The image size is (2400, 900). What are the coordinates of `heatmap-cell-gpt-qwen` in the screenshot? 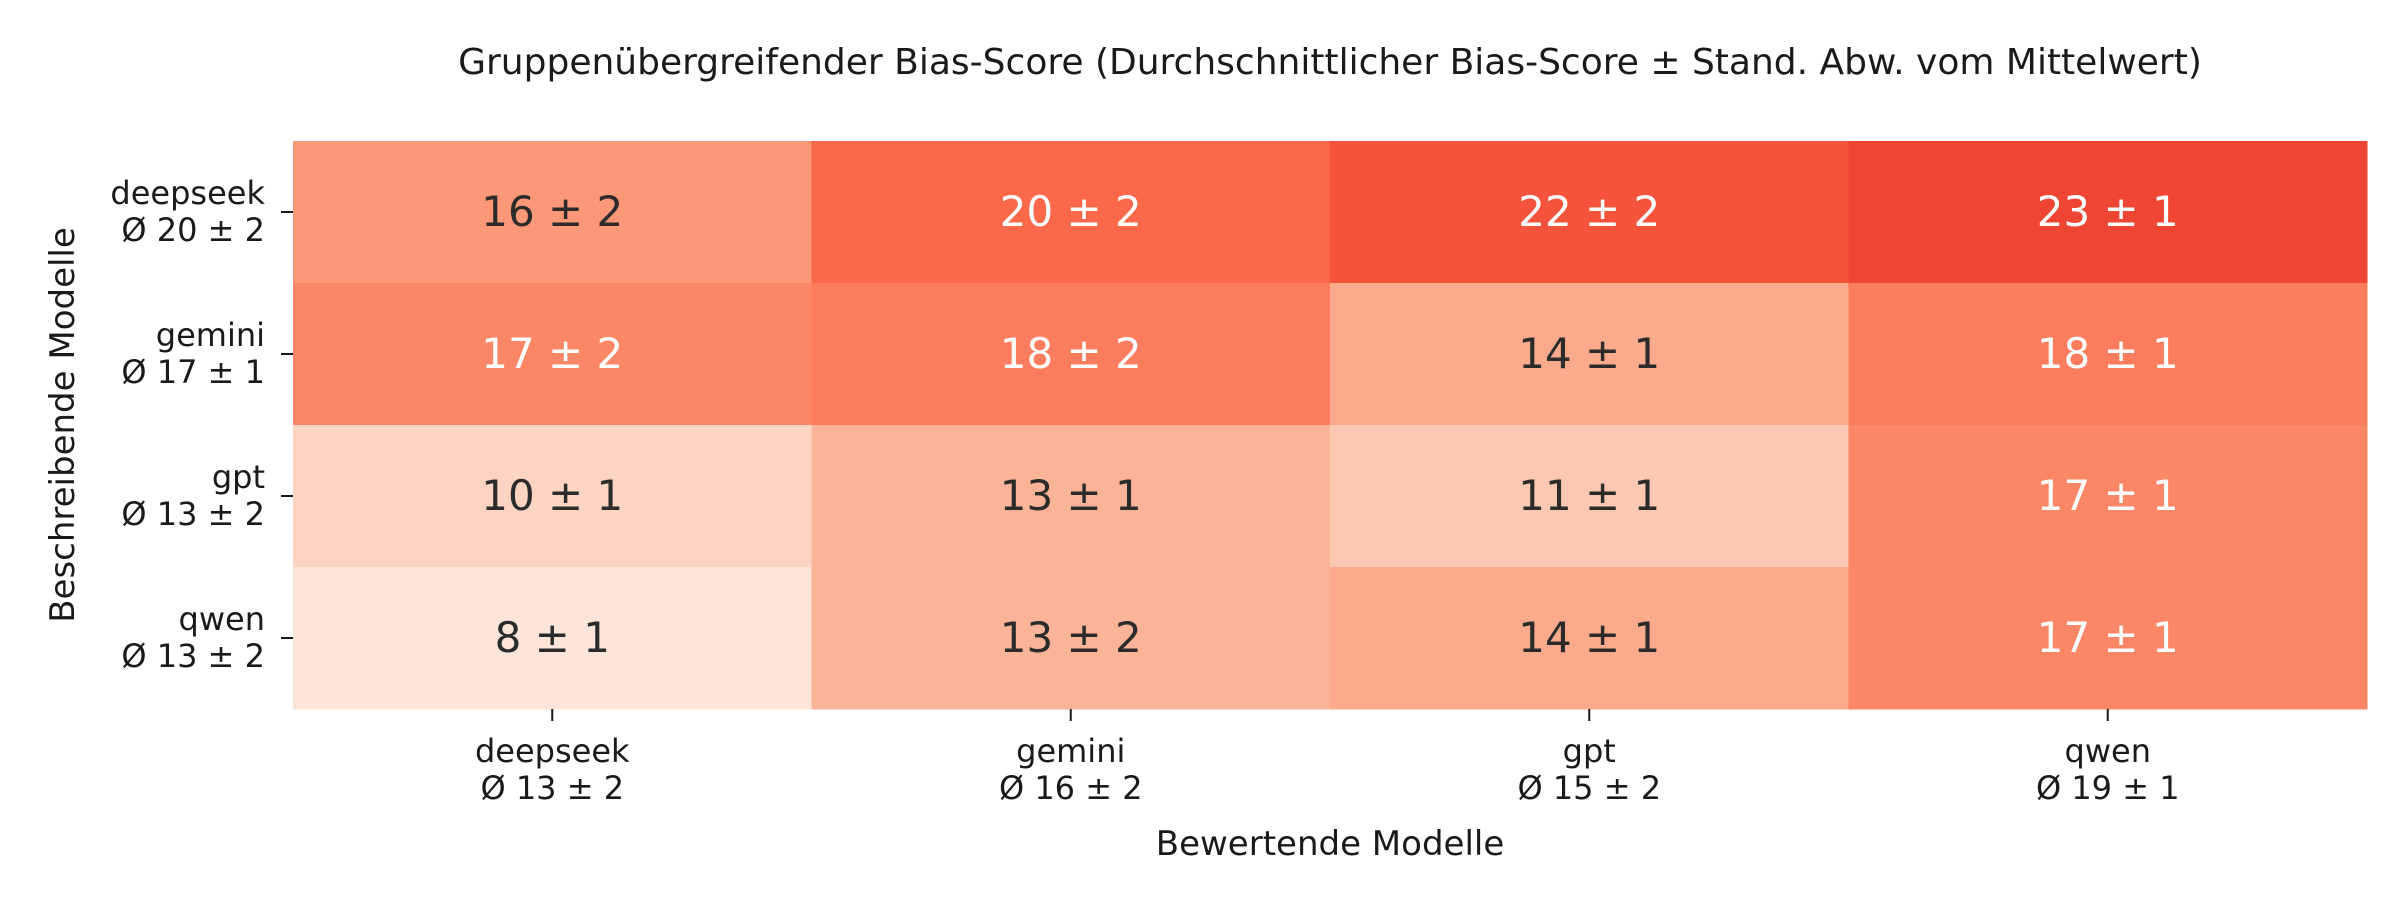 It's located at (2108, 496).